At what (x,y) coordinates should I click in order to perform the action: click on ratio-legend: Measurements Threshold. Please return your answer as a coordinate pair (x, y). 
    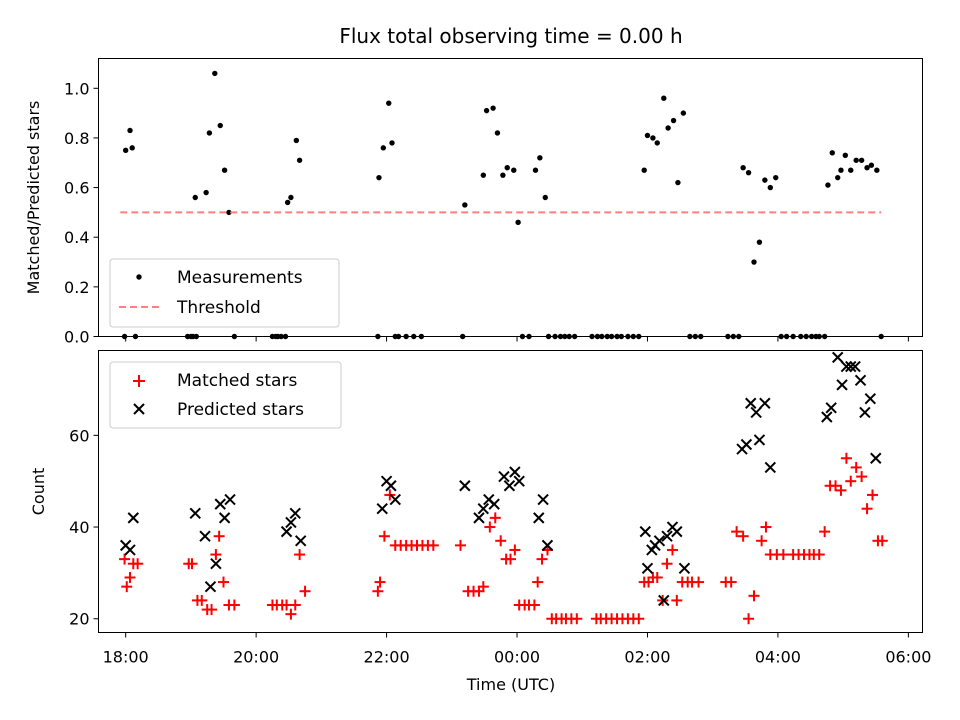
    Looking at the image, I should click on (224, 293).